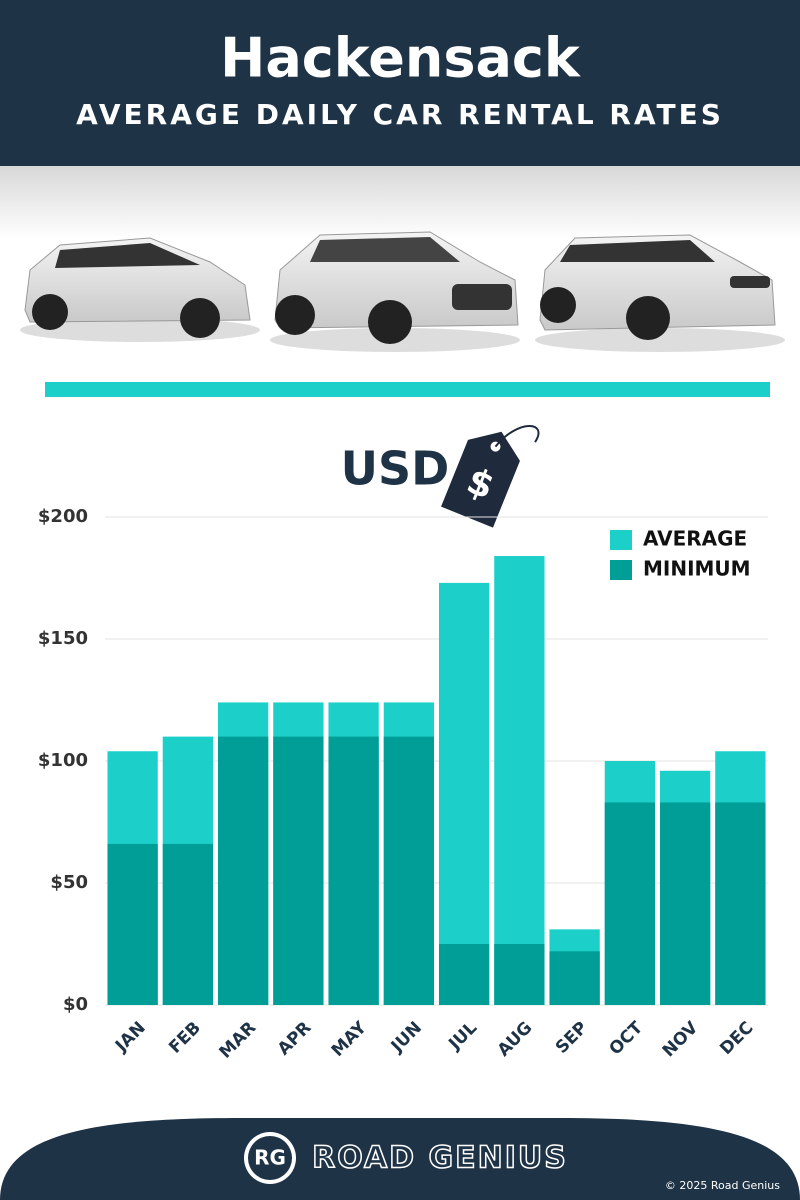 Image resolution: width=800 pixels, height=1200 pixels. What do you see at coordinates (407, 389) in the screenshot?
I see `divider` at bounding box center [407, 389].